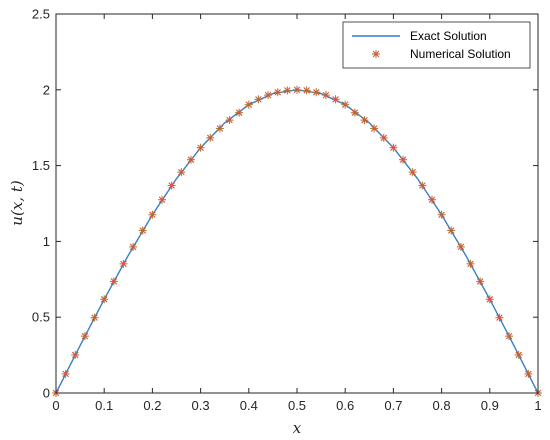 The width and height of the screenshot is (550, 440). What do you see at coordinates (104, 405) in the screenshot?
I see `x-tick-label: 0.1` at bounding box center [104, 405].